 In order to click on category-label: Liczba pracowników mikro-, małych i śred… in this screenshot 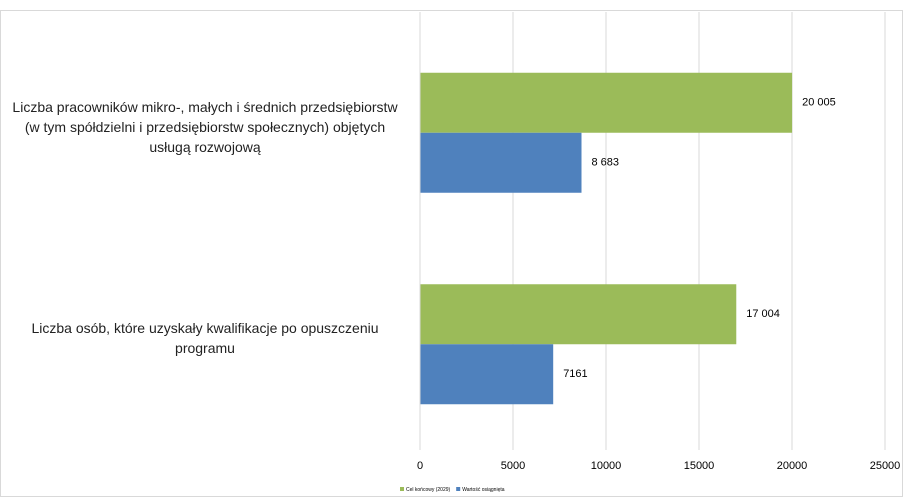, I will do `click(205, 126)`.